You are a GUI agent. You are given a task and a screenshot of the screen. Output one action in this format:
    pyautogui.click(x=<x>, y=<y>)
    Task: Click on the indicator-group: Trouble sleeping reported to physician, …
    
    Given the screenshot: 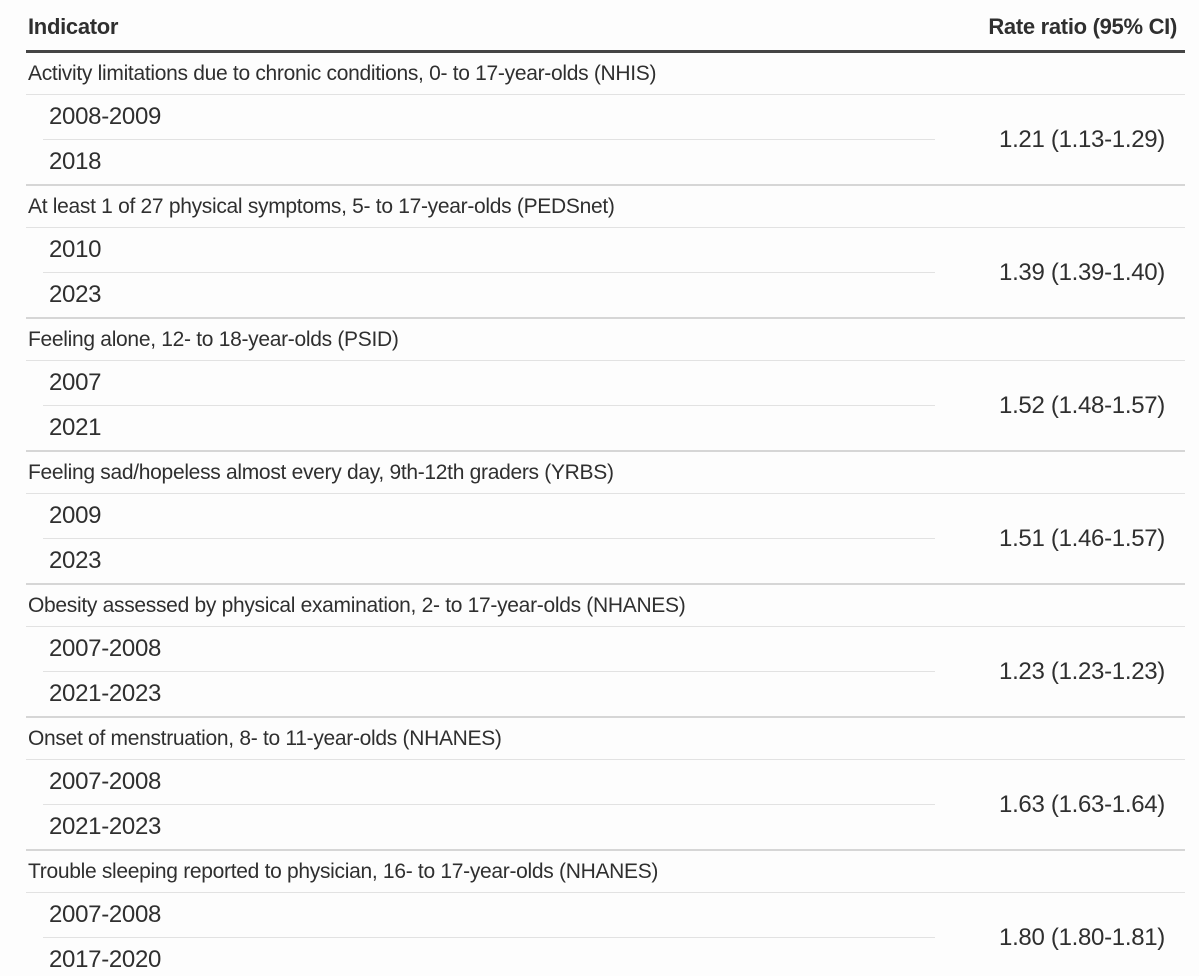 What is the action you would take?
    pyautogui.click(x=605, y=913)
    